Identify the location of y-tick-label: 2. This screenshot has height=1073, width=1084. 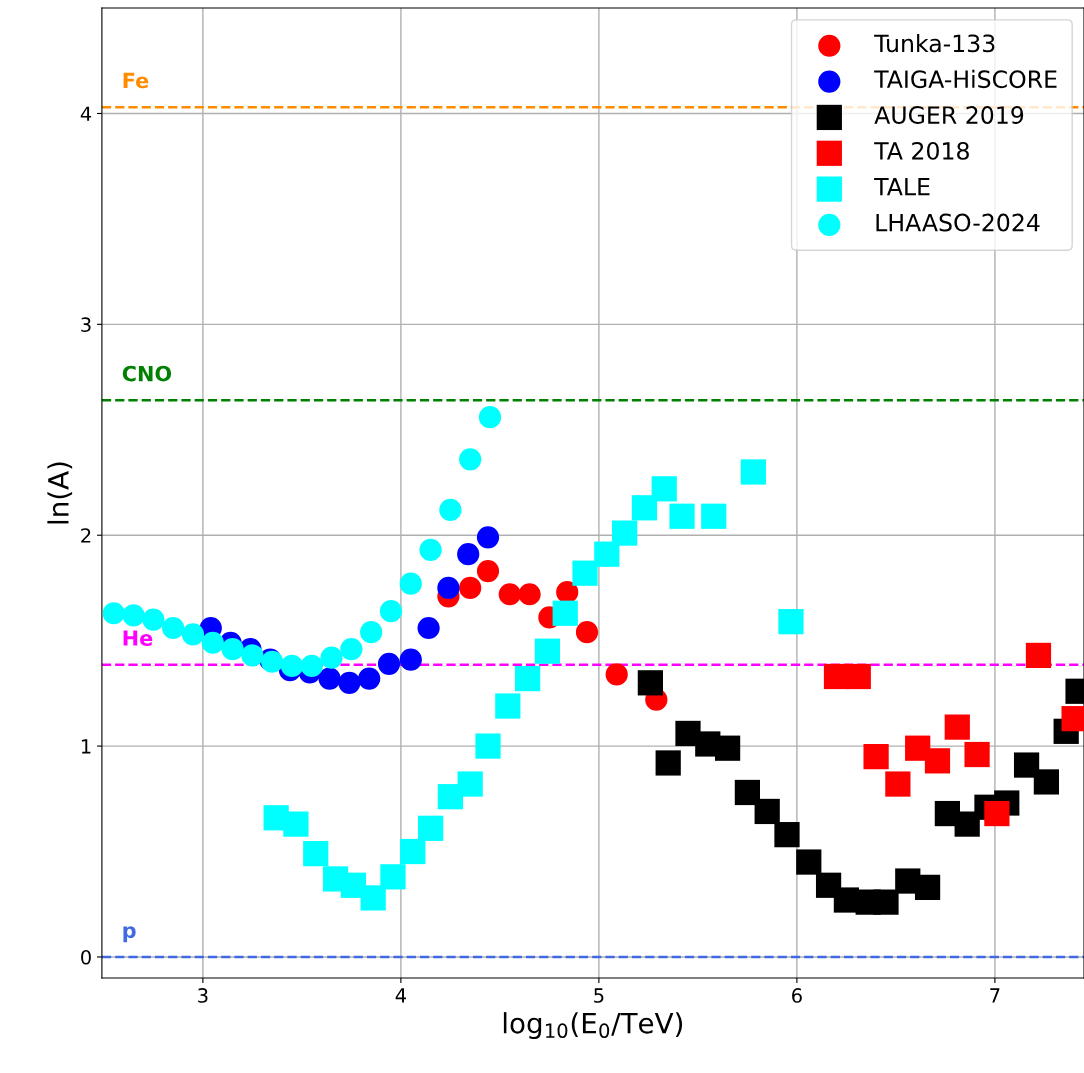
(86, 535).